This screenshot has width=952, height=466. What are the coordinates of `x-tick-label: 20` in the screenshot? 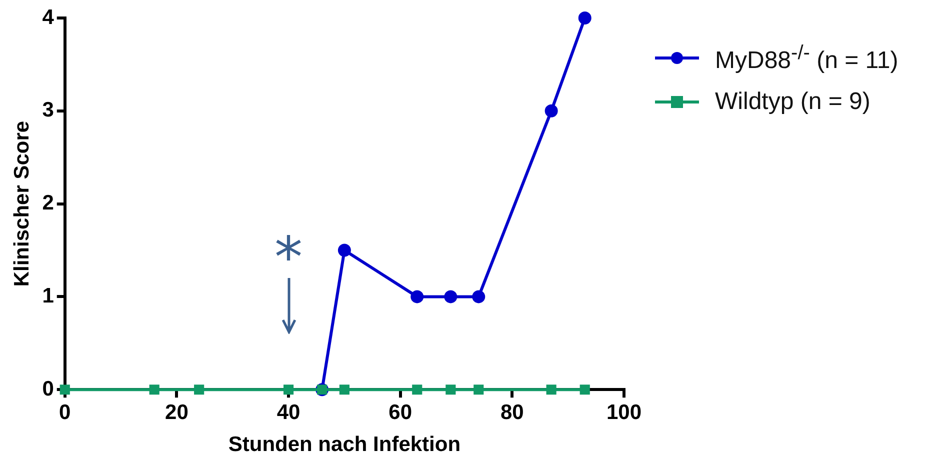 It's located at (176, 412).